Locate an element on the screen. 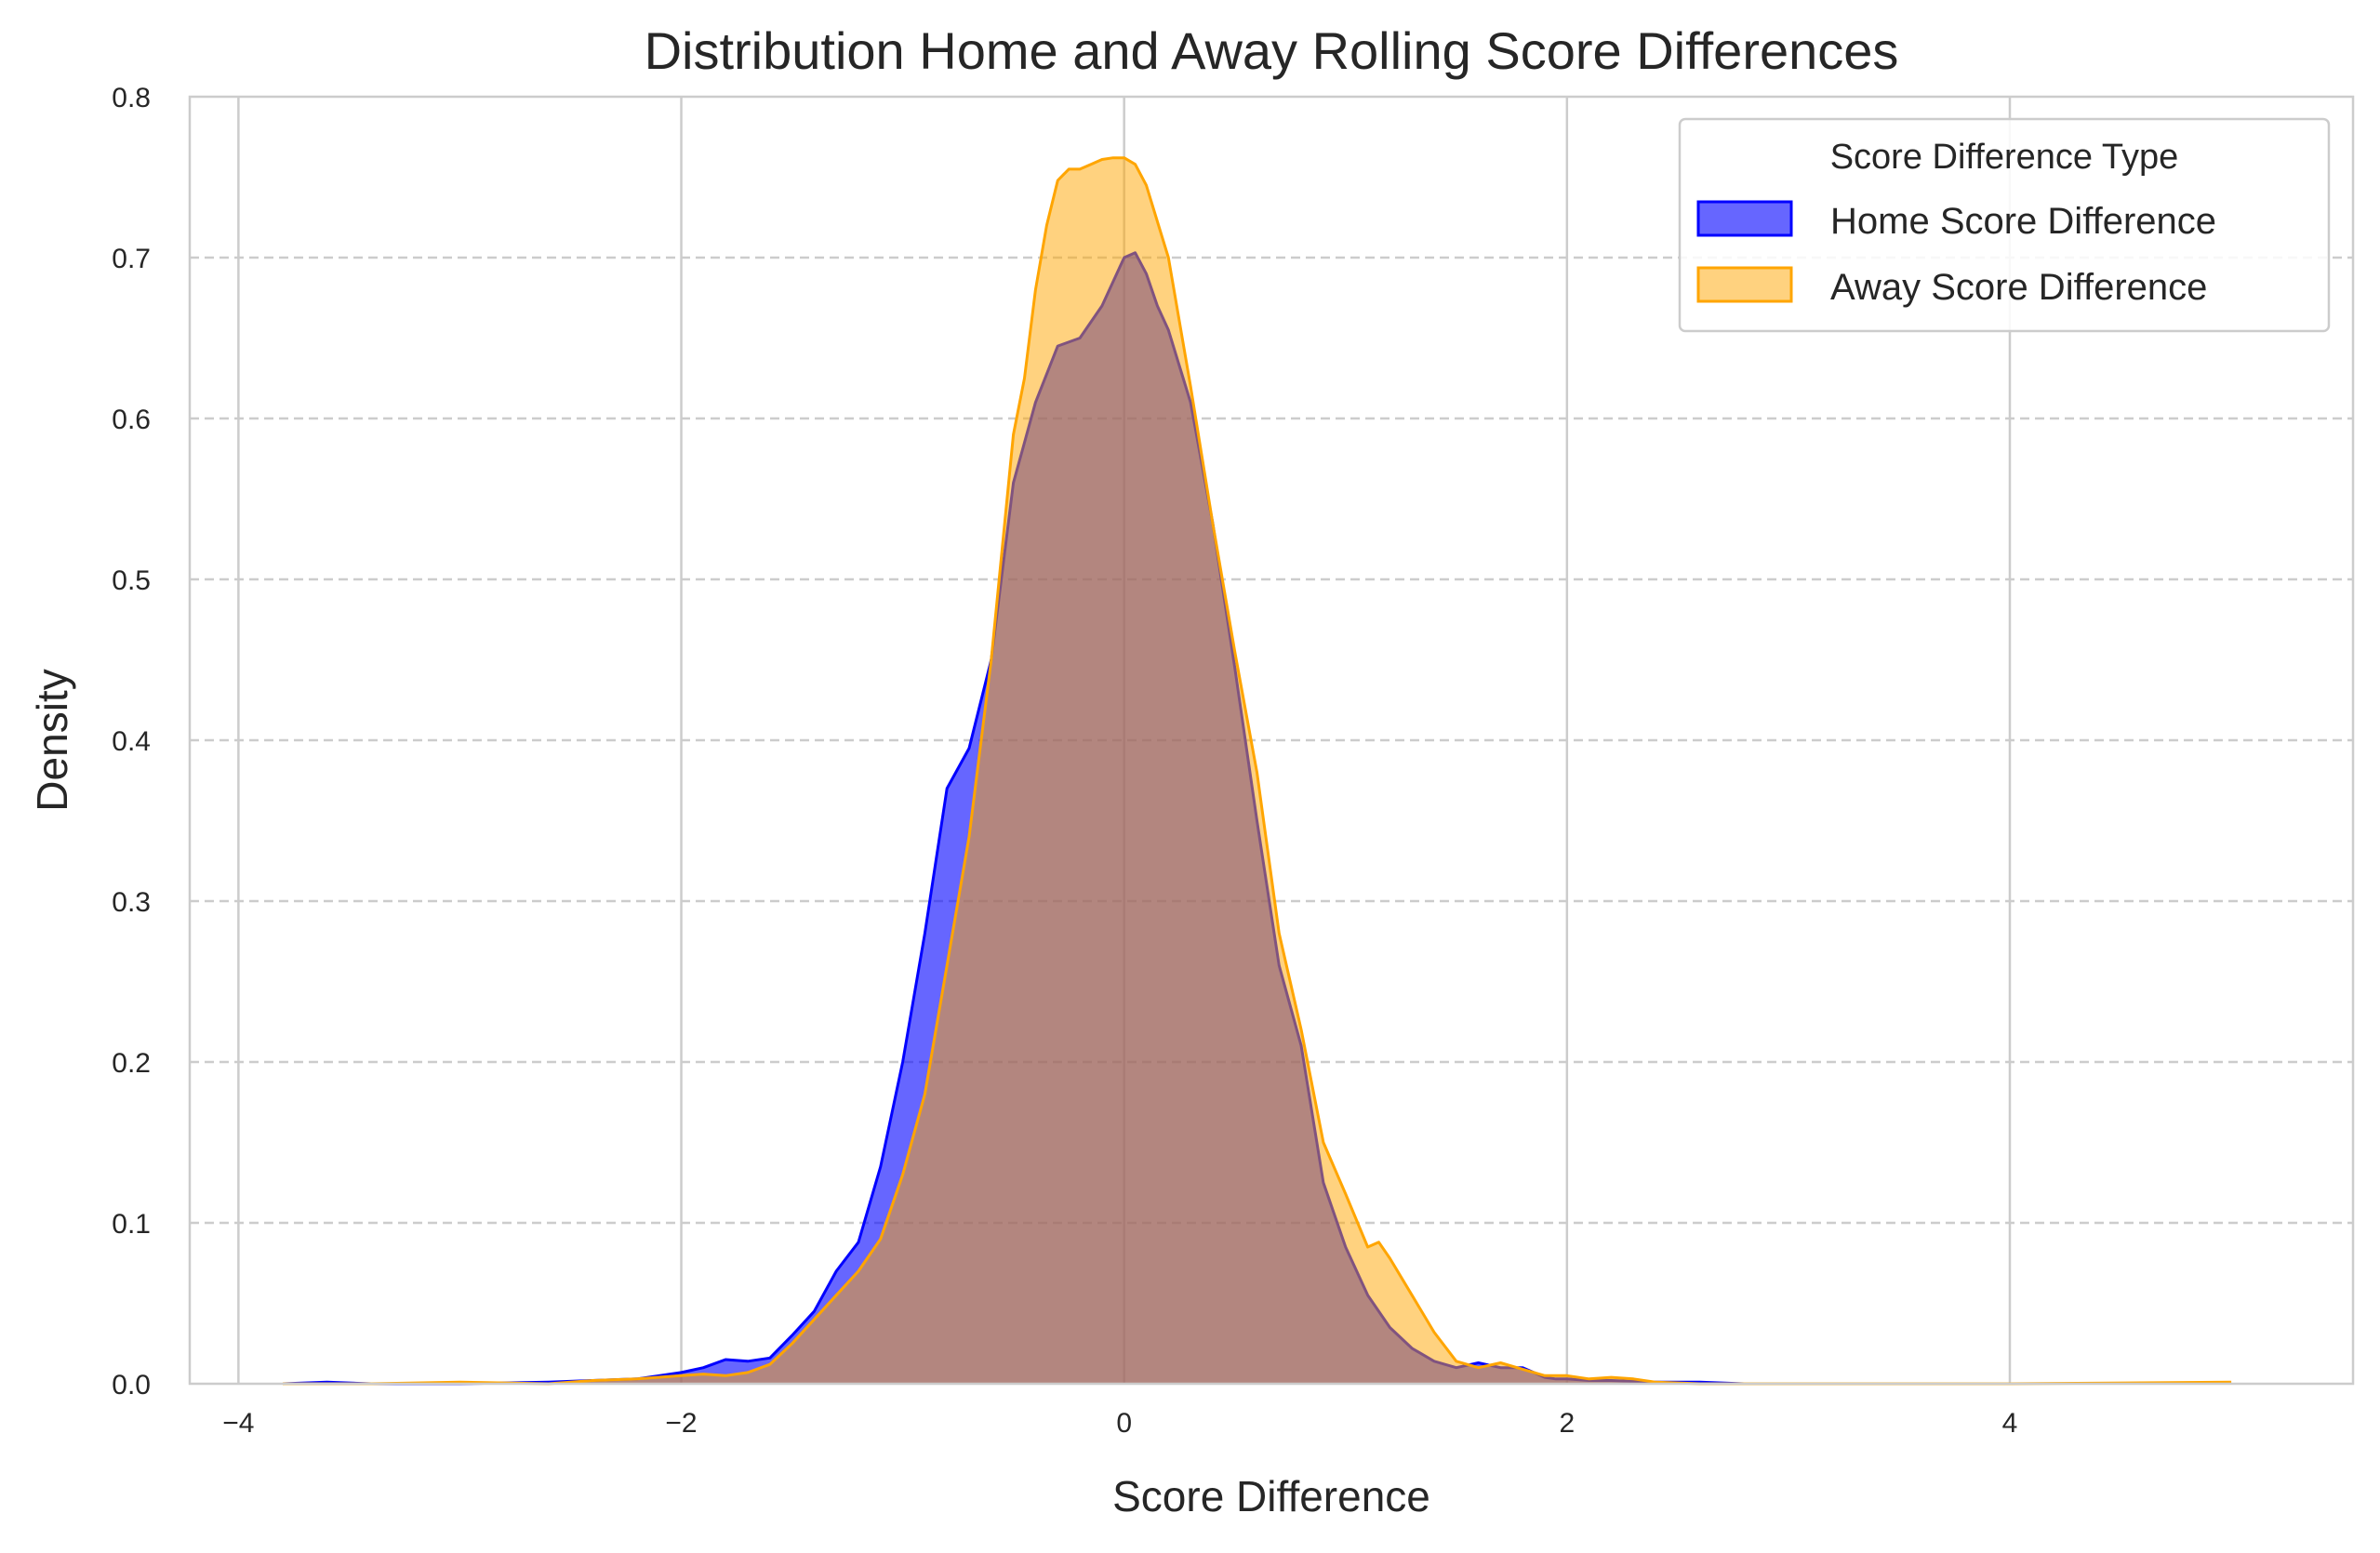 This screenshot has height=1553, width=2380. x-tick-label: 2 is located at coordinates (1567, 1423).